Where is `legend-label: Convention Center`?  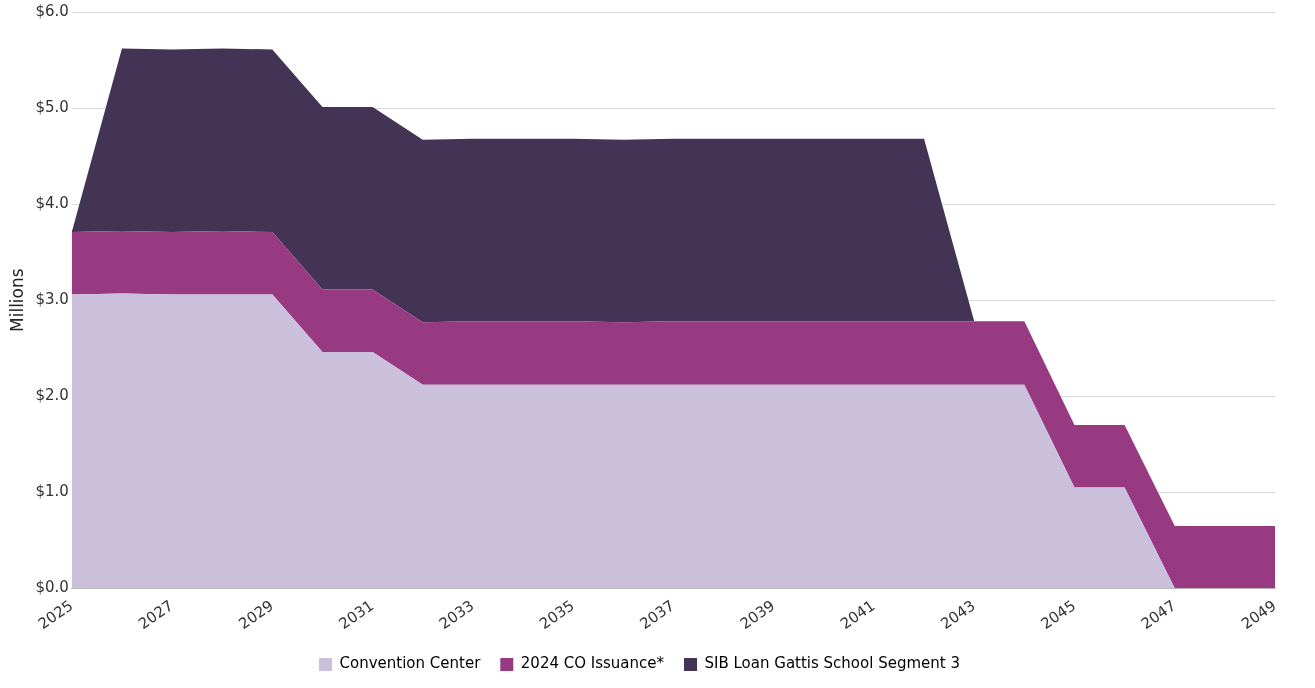 legend-label: Convention Center is located at coordinates (410, 663).